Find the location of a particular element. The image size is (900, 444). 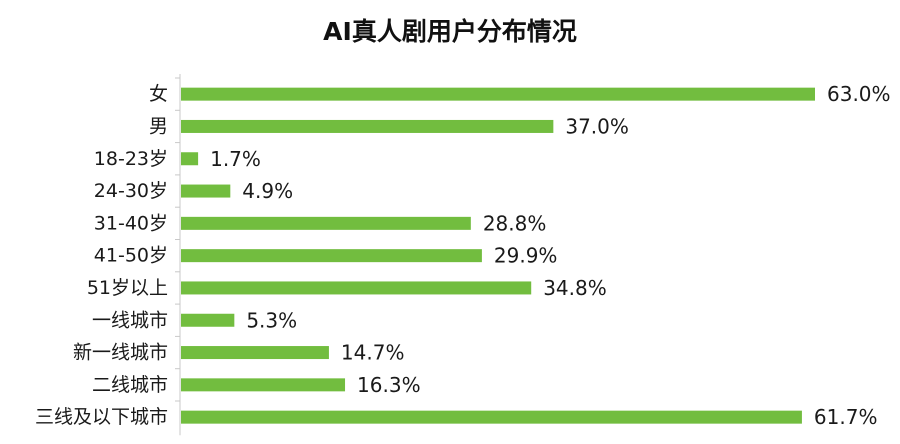

category-label: 二线城市 is located at coordinates (130, 385).